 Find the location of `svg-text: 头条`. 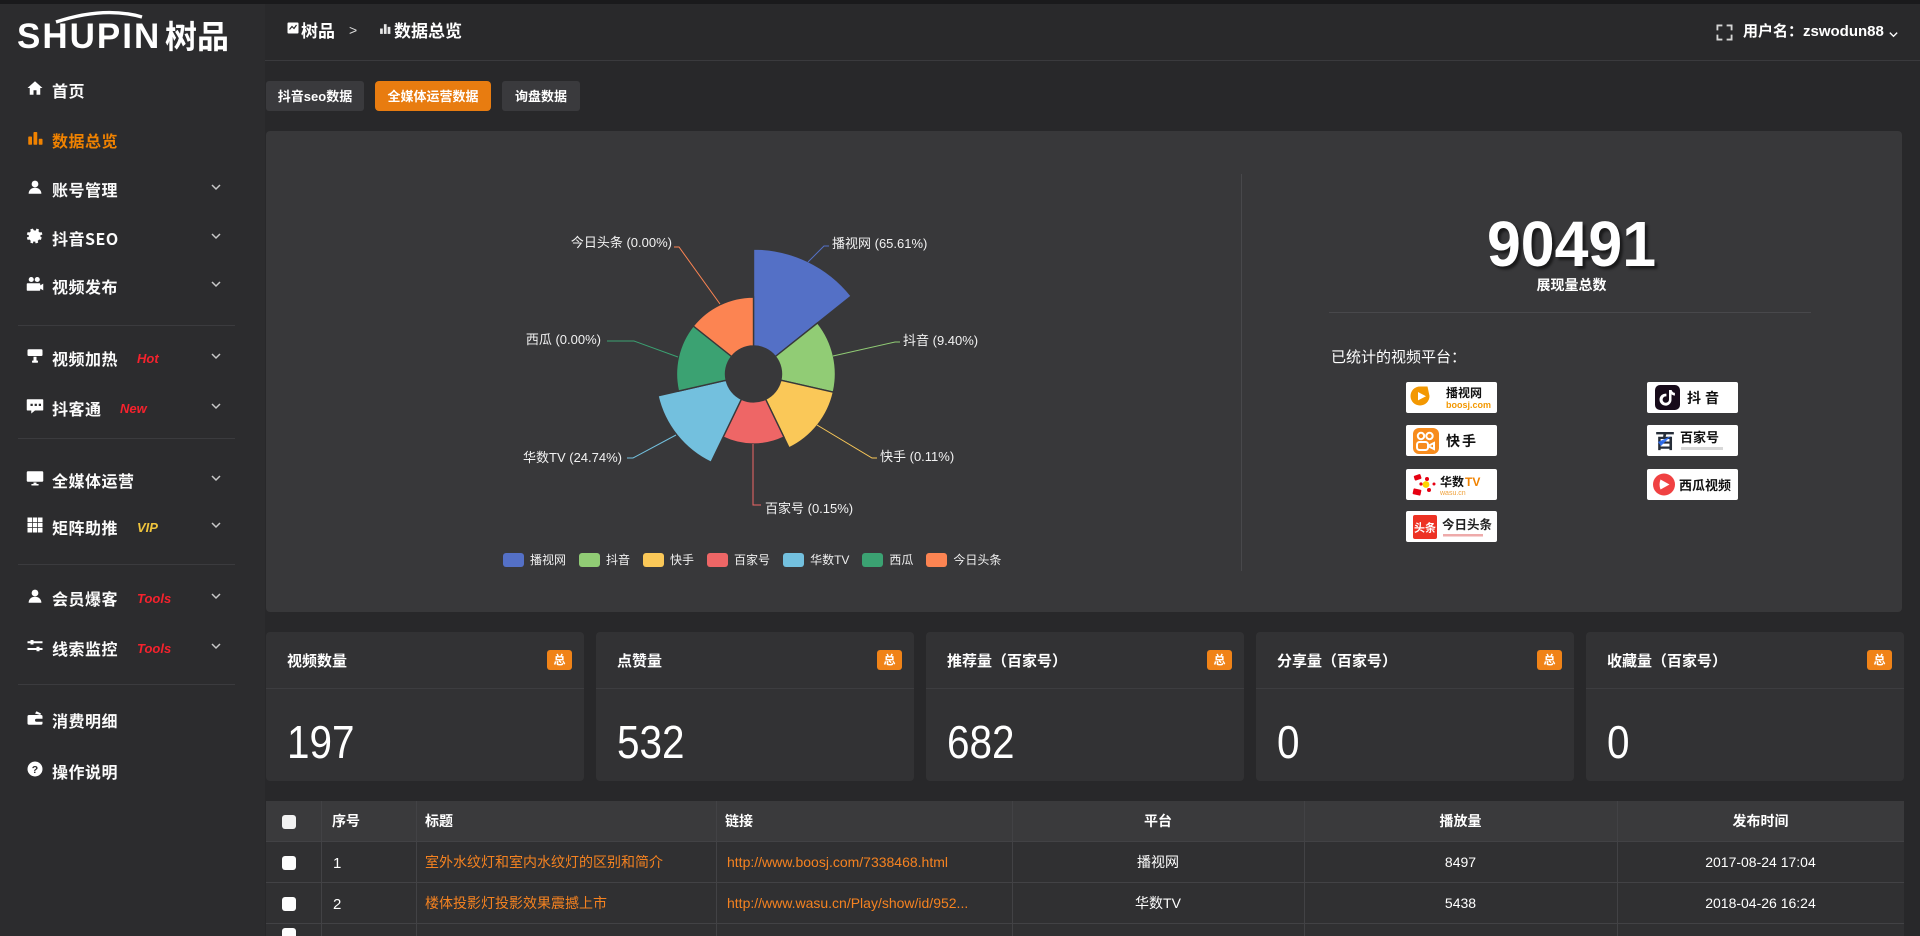

svg-text: 头条 is located at coordinates (1425, 528).